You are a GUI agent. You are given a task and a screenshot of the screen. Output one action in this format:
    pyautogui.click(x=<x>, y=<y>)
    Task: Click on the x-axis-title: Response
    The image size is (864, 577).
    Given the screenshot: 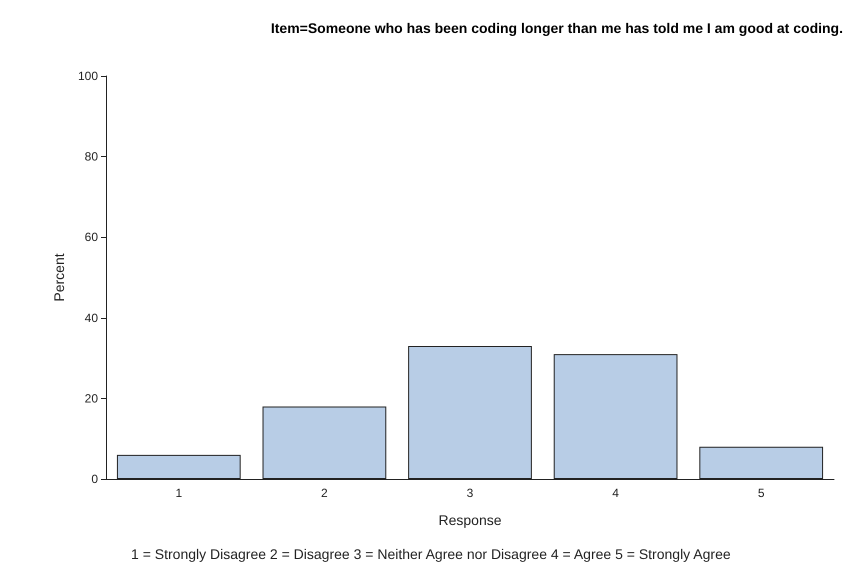 What is the action you would take?
    pyautogui.click(x=470, y=520)
    